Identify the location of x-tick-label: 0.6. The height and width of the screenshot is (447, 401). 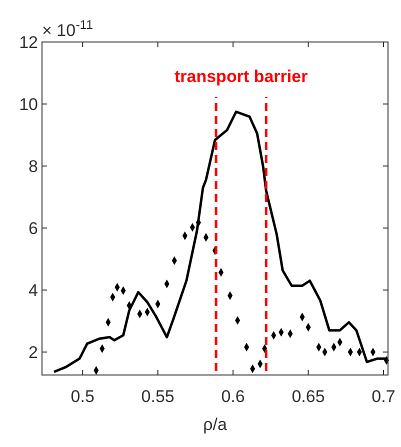
(233, 396).